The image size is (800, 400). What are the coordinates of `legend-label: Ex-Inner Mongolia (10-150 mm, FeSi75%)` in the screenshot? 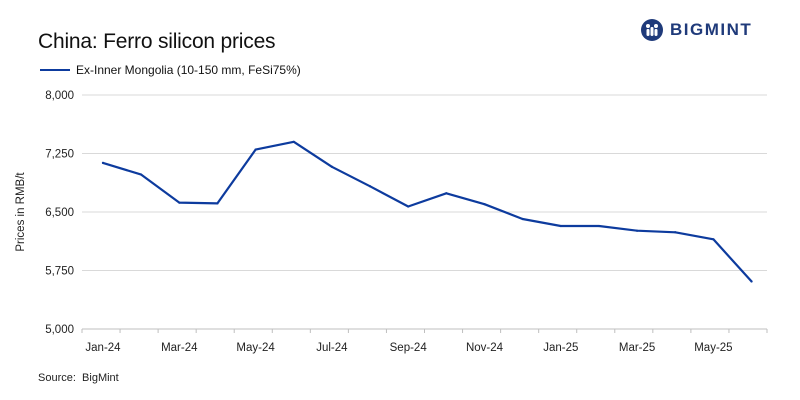 It's located at (188, 70).